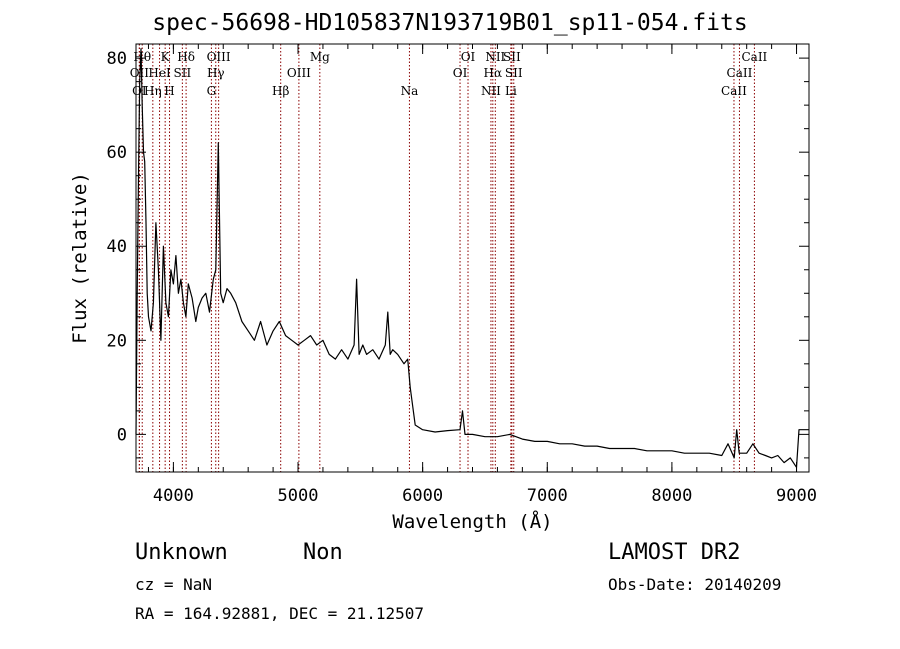  What do you see at coordinates (671, 496) in the screenshot?
I see `x-tick-label-8000: 8000` at bounding box center [671, 496].